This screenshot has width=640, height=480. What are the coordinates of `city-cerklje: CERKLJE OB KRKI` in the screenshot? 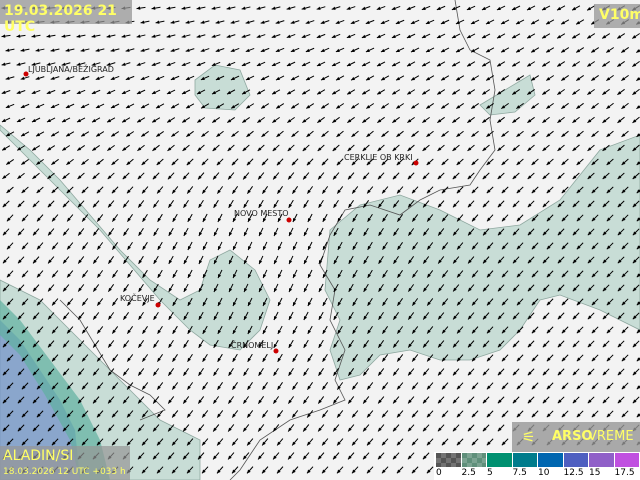 It's located at (381, 159).